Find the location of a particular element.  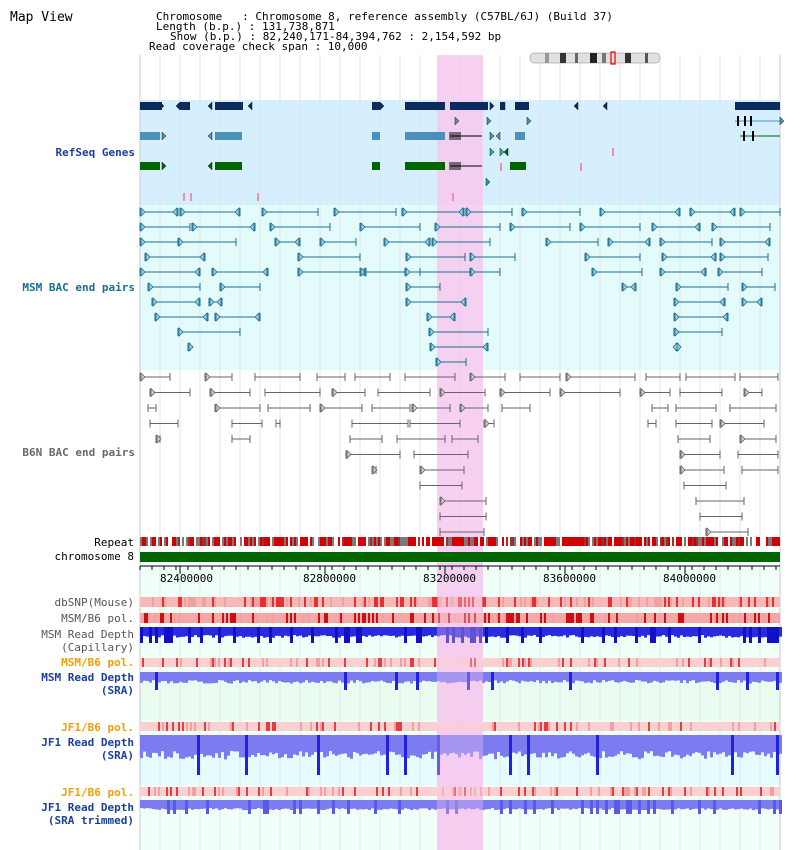

strand-arrow is located at coordinates (210, 106).